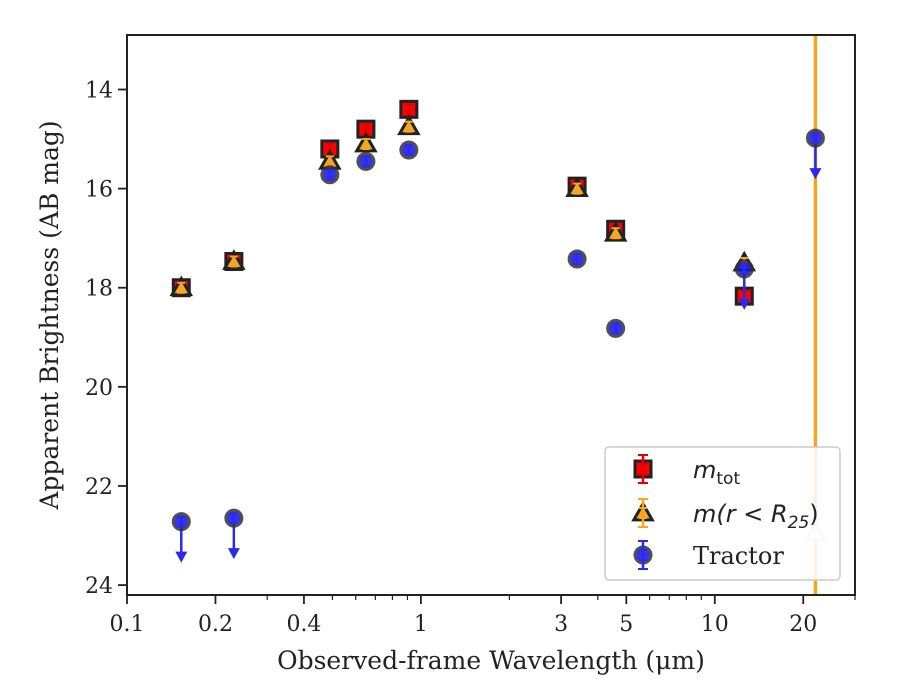  What do you see at coordinates (99, 586) in the screenshot?
I see `y-tick-label: 24` at bounding box center [99, 586].